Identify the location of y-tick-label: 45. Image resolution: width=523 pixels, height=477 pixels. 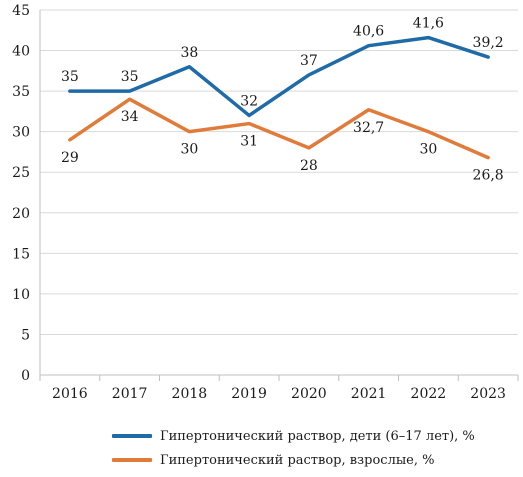
(21, 11).